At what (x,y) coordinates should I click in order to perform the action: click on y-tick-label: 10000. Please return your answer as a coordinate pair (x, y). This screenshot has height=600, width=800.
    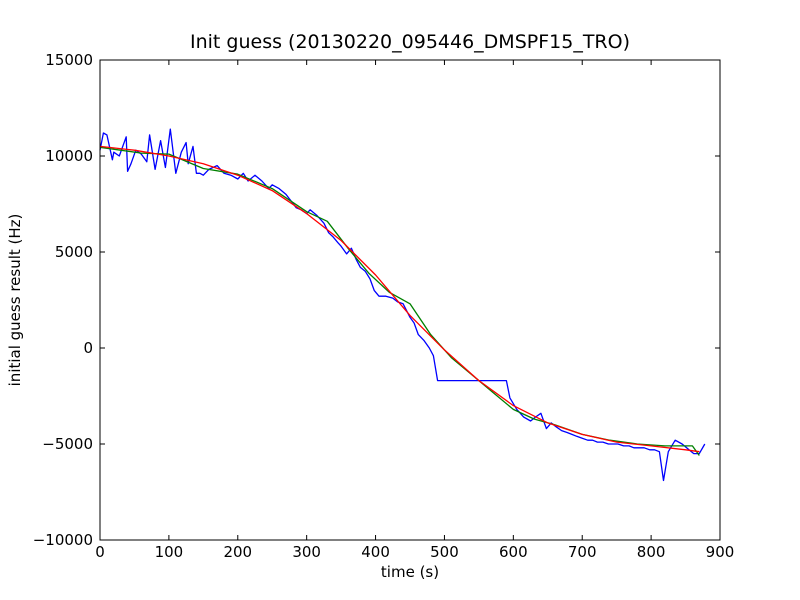
    Looking at the image, I should click on (69, 156).